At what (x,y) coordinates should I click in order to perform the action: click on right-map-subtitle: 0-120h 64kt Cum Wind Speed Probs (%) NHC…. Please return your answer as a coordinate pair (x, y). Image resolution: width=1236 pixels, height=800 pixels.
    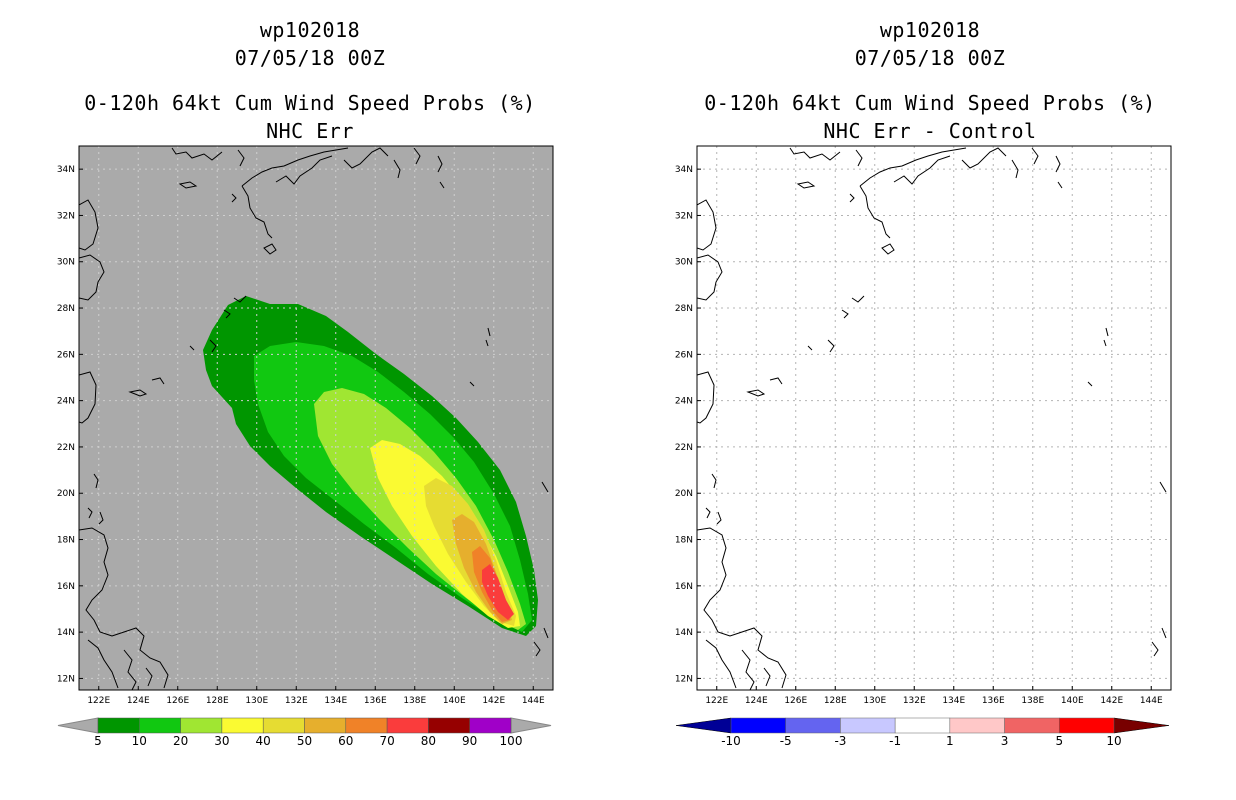
    Looking at the image, I should click on (930, 117).